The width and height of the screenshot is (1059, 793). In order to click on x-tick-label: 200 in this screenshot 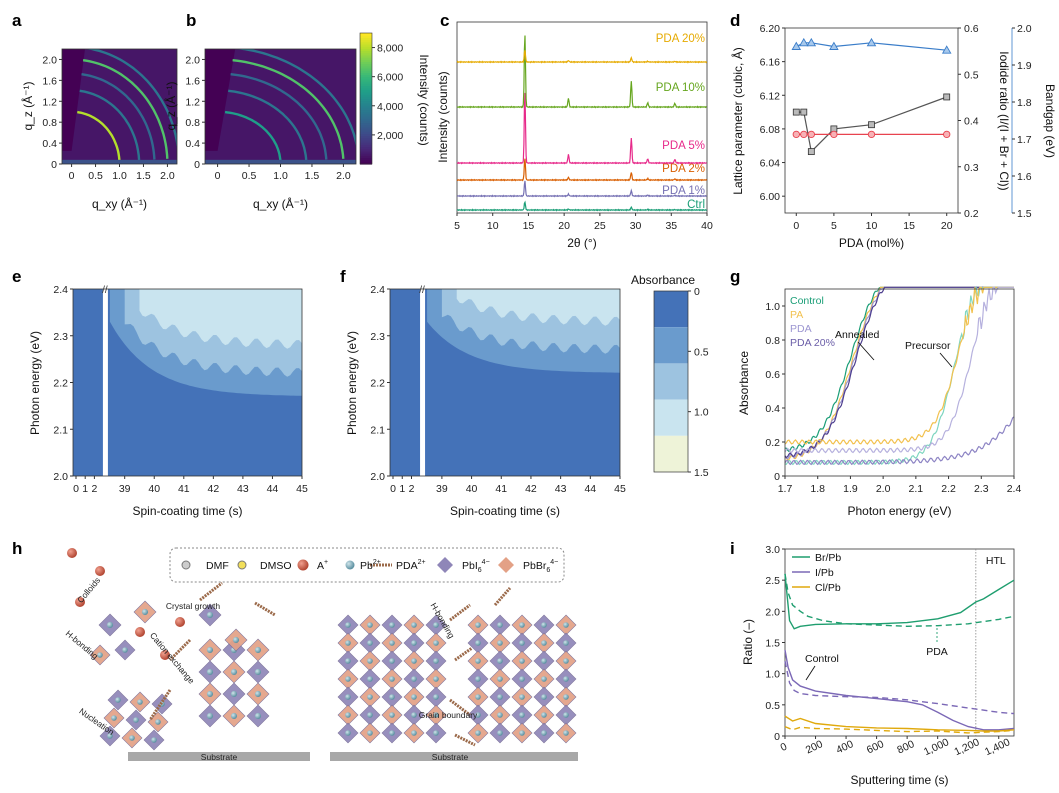, I will do `click(814, 747)`.